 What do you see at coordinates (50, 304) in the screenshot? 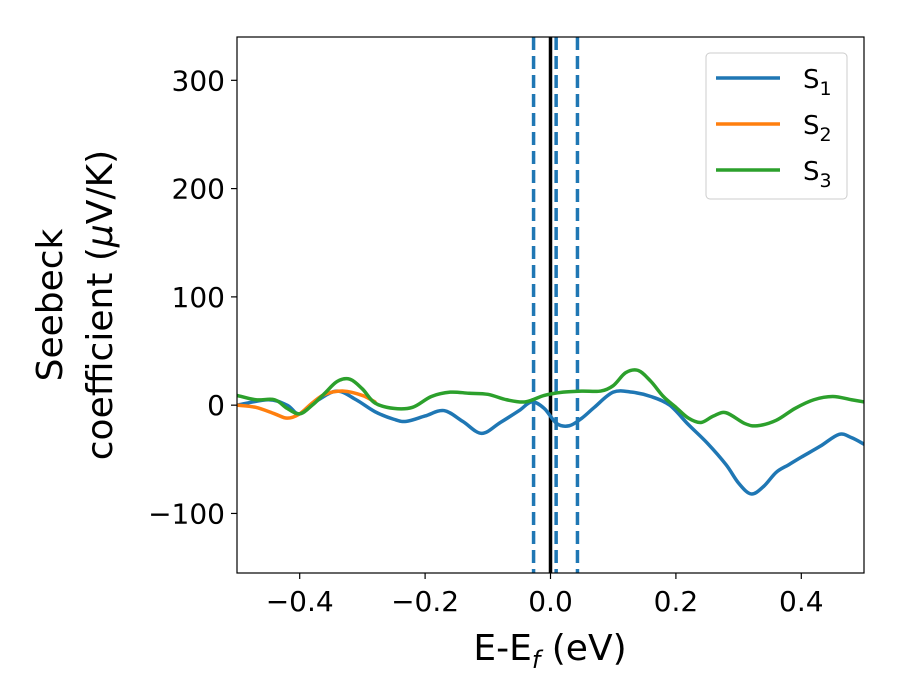
I see `y-axis-title-line1: Seebeck` at bounding box center [50, 304].